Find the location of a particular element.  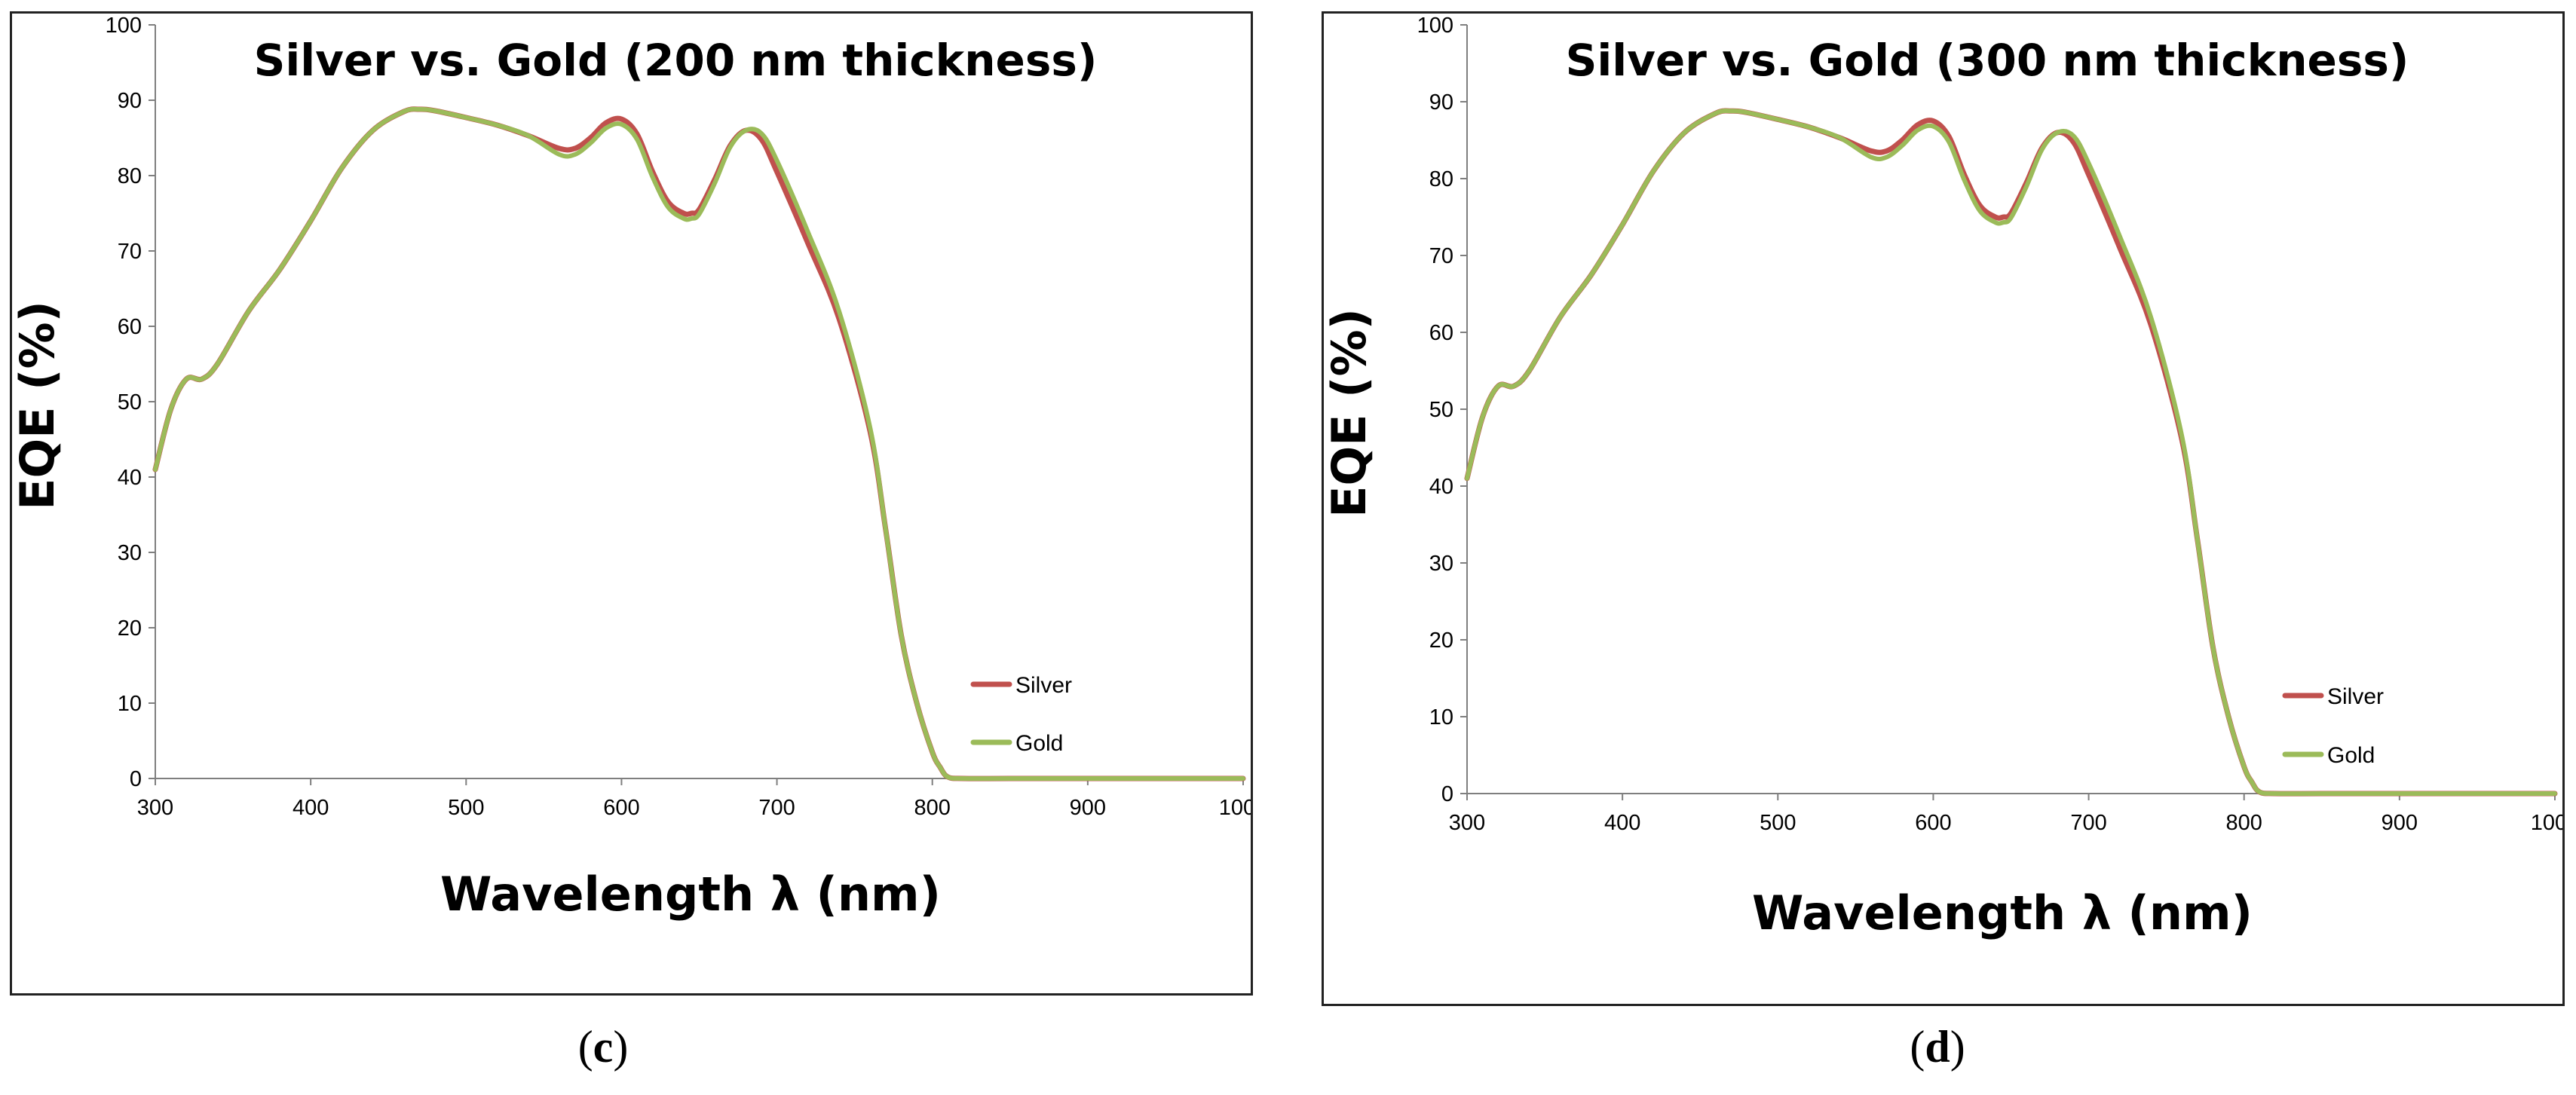

chart1-x-tick-label: 300 is located at coordinates (1467, 823).